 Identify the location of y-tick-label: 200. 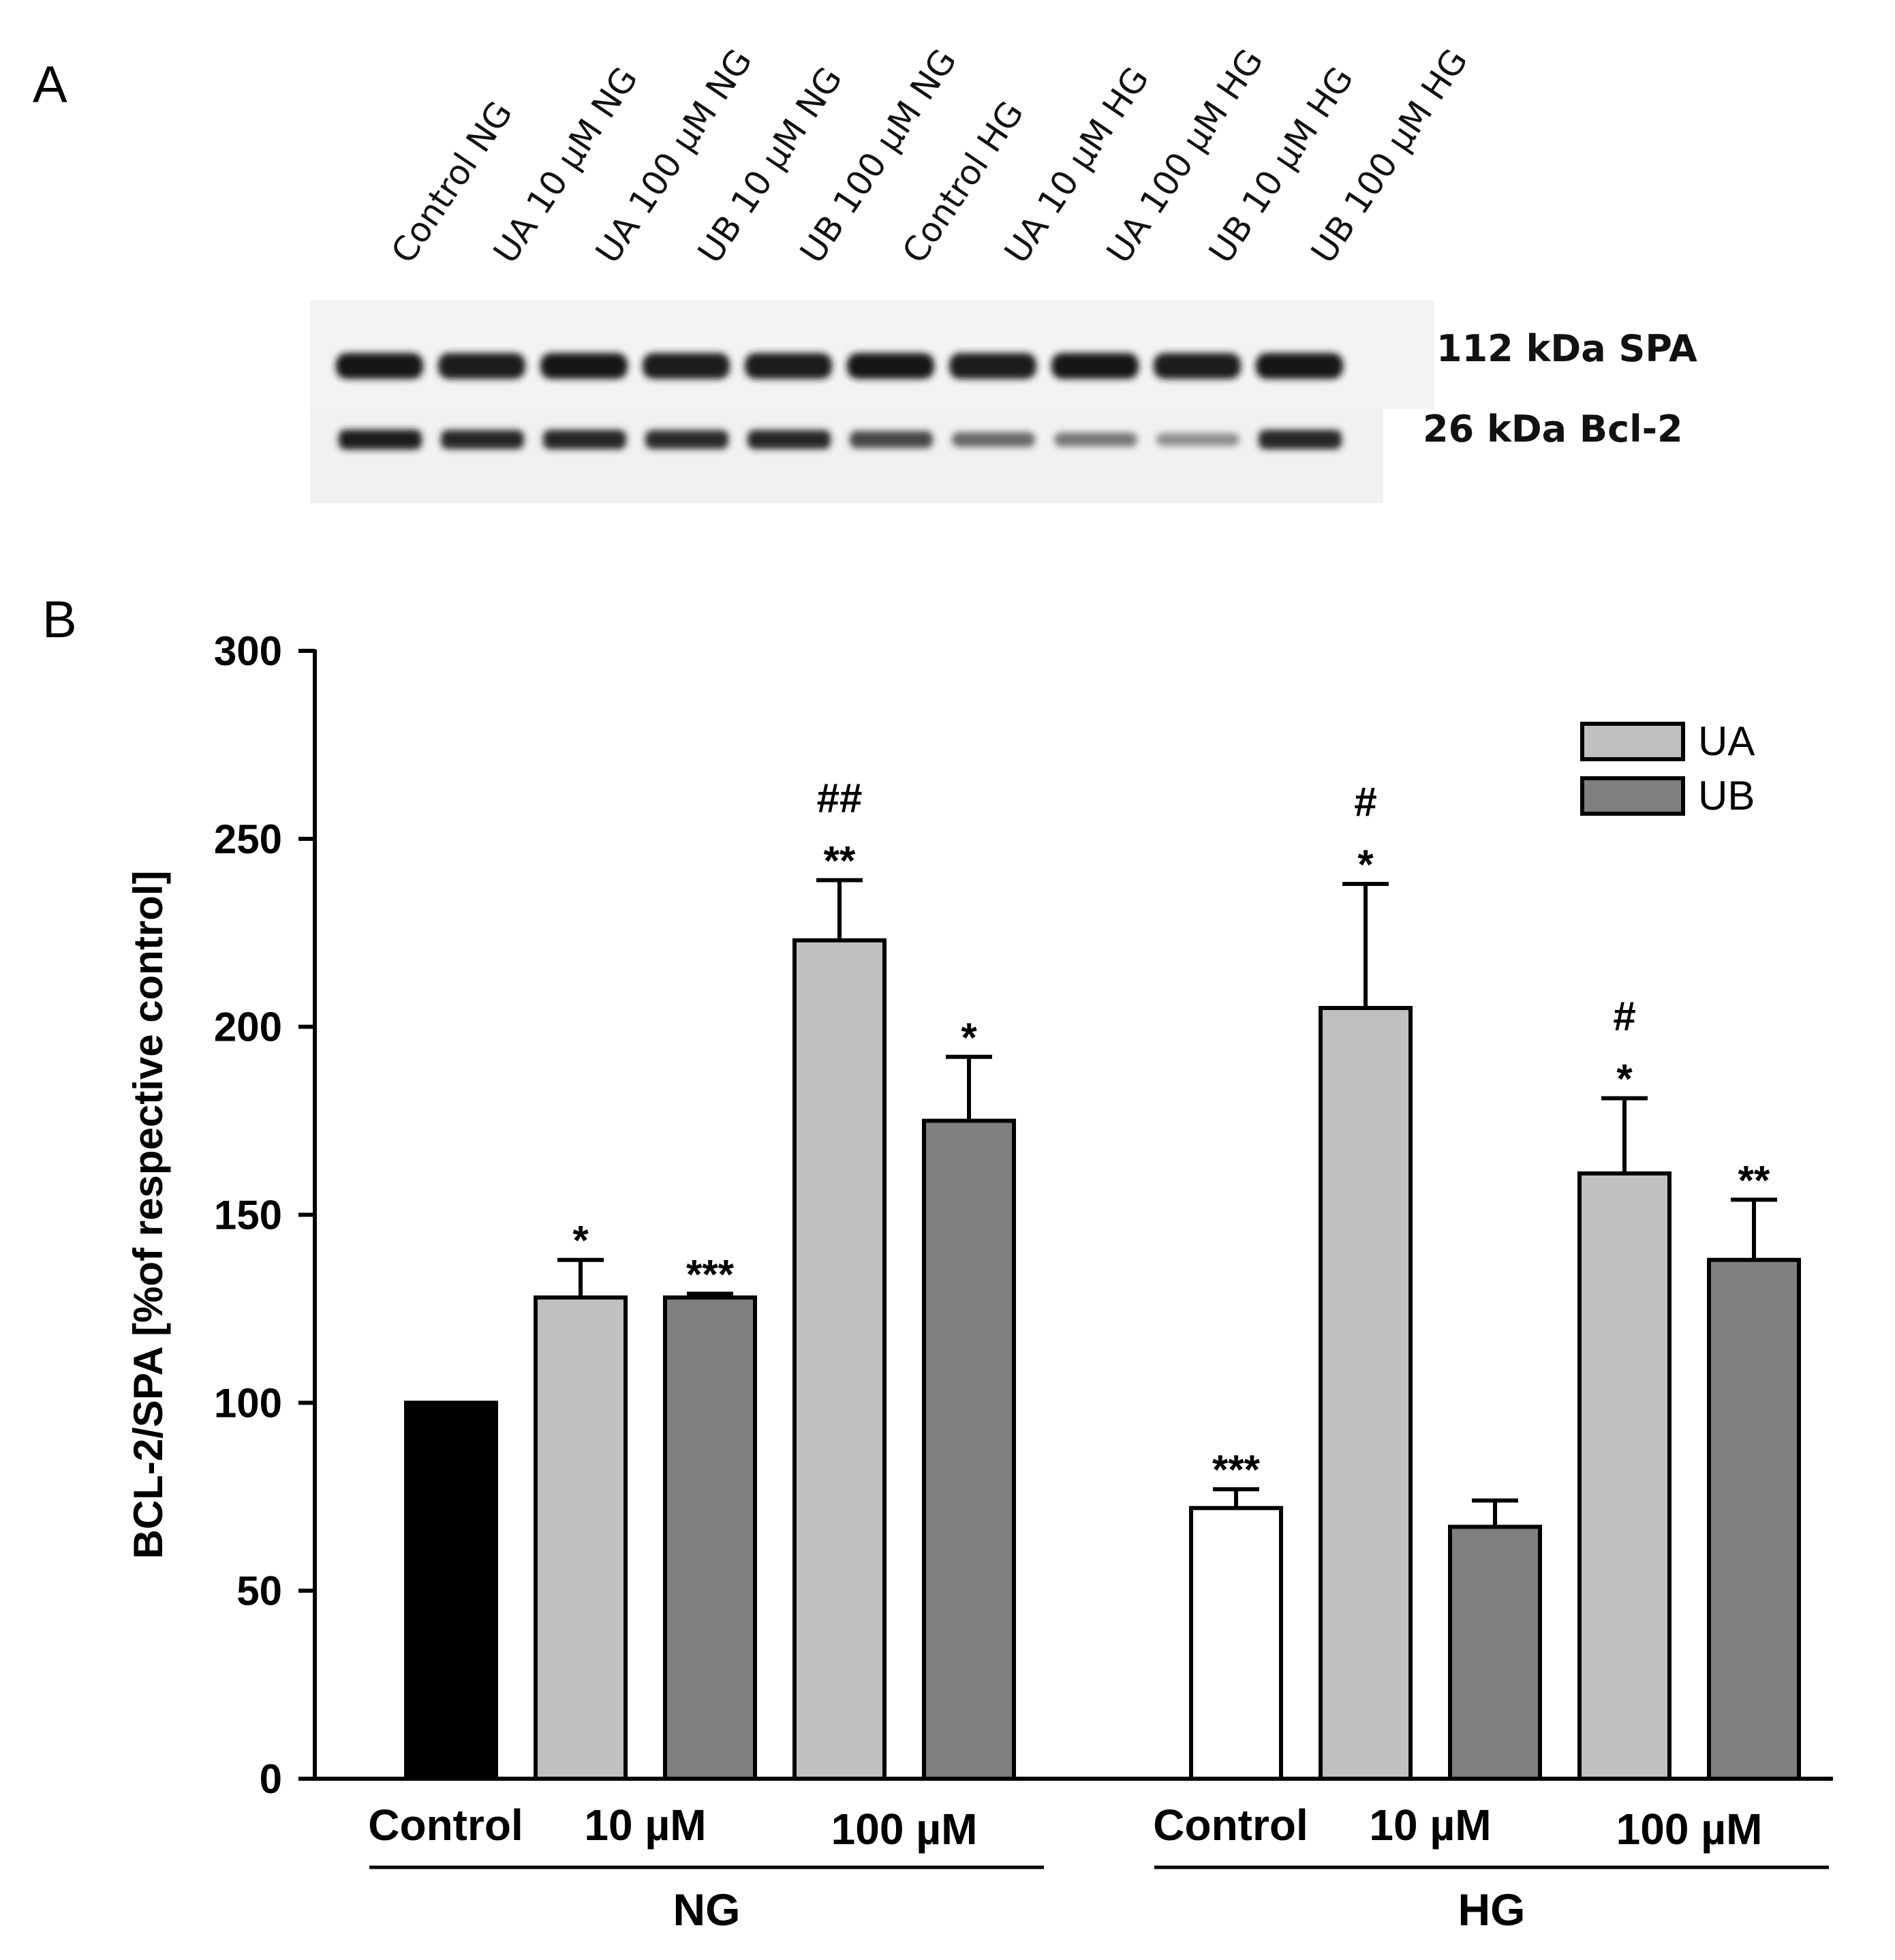
(248, 1028).